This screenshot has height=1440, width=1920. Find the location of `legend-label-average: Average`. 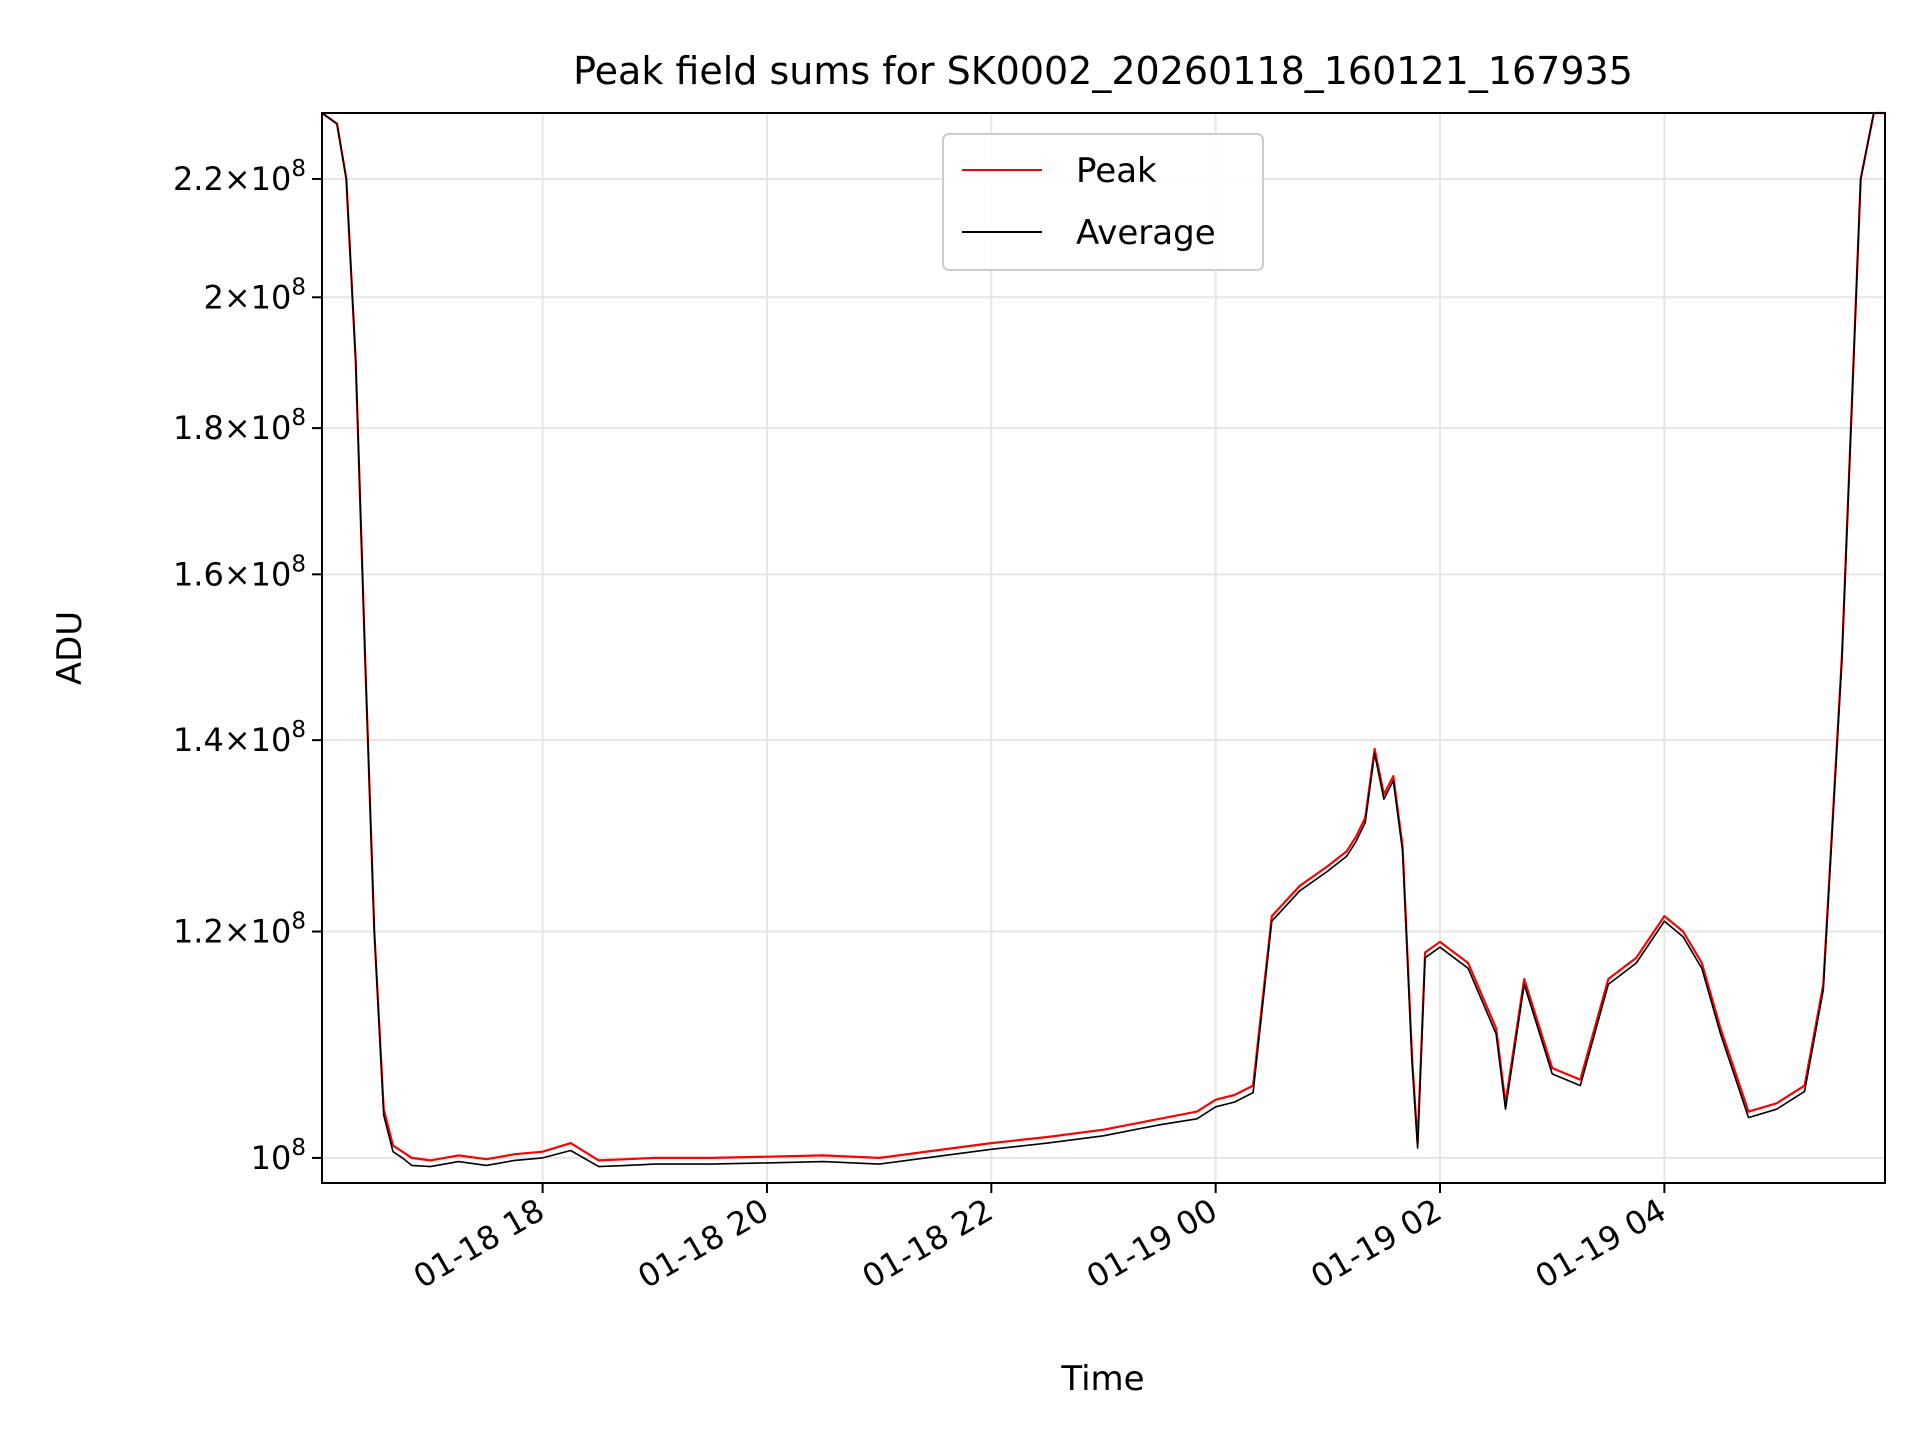

legend-label-average: Average is located at coordinates (1146, 233).